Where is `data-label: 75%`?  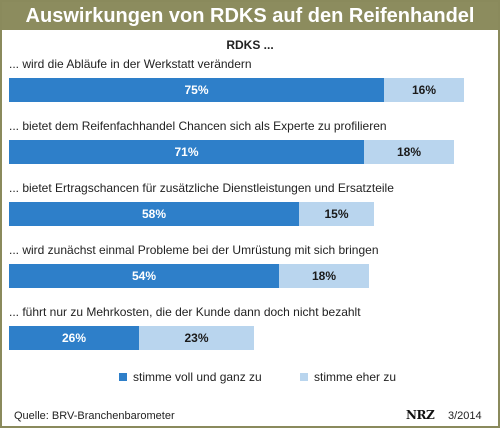
data-label: 75% is located at coordinates (196, 90).